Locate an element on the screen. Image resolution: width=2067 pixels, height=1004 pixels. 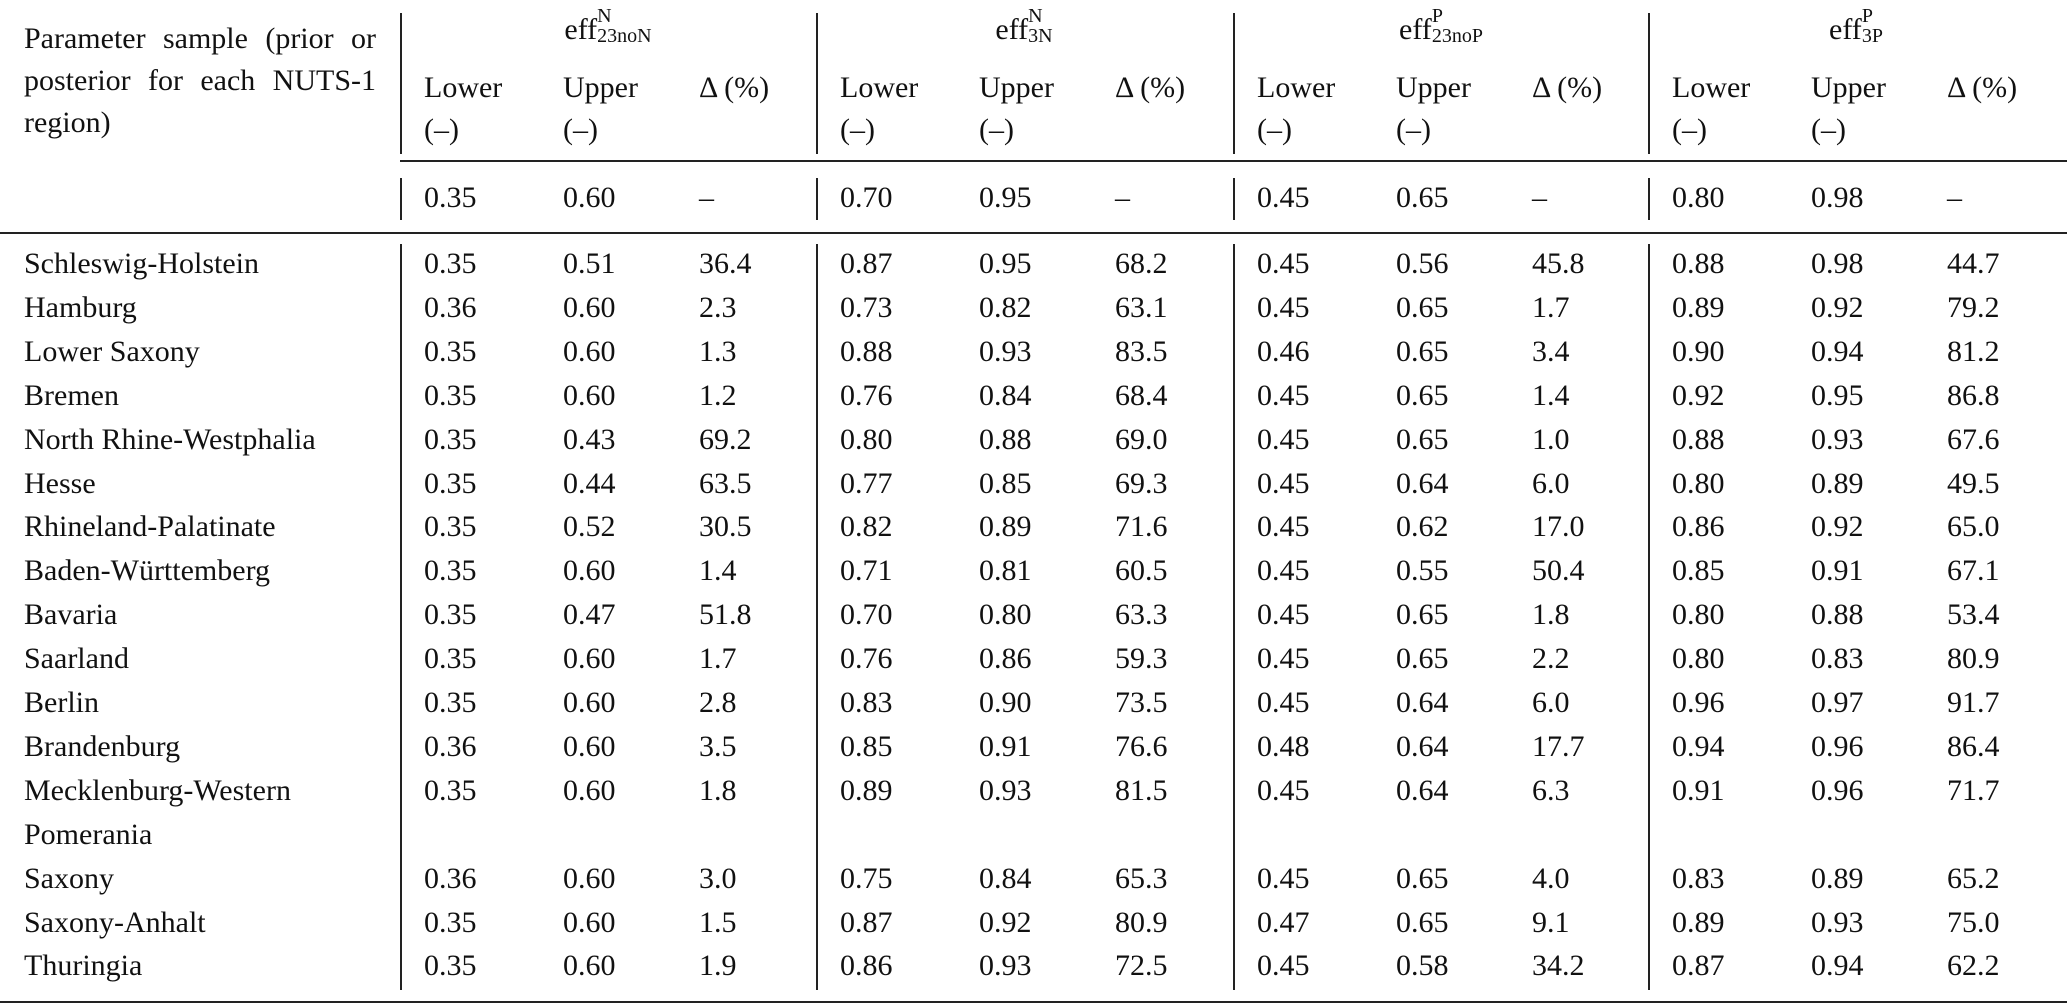
data-cell: 71.6 is located at coordinates (1141, 527).